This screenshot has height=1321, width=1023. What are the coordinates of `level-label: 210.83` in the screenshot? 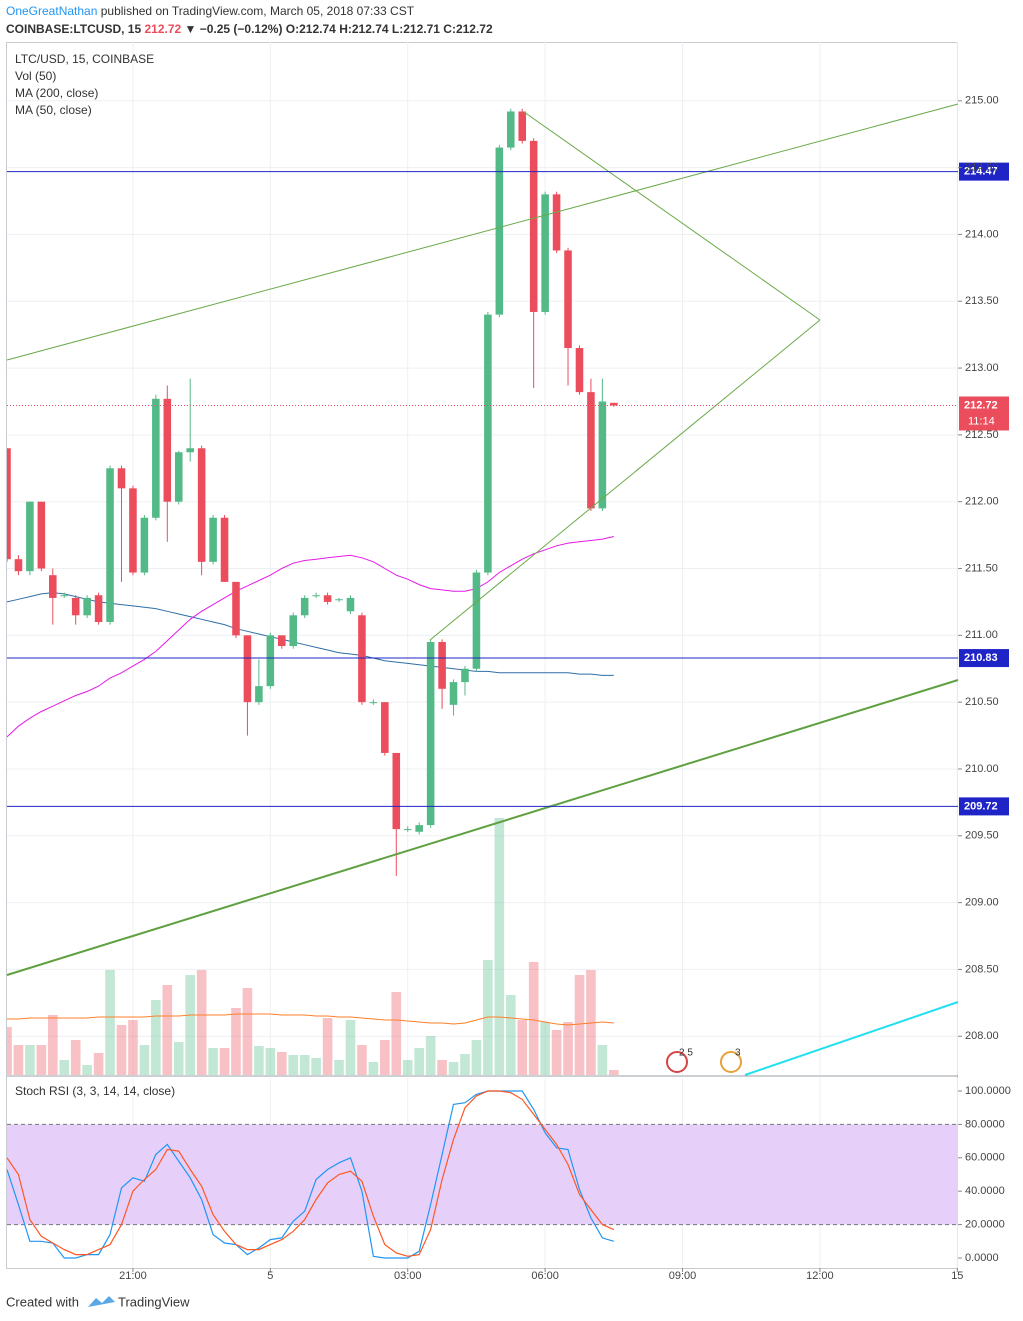 It's located at (981, 658).